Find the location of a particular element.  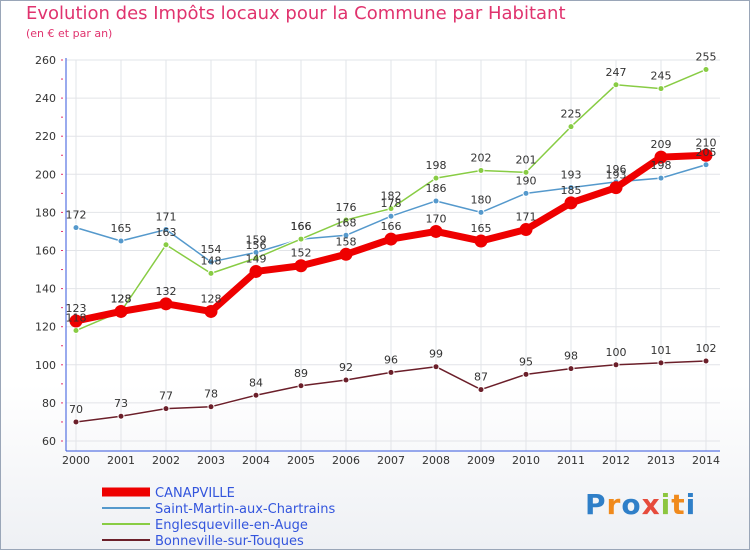

data-label: 201 is located at coordinates (526, 159).